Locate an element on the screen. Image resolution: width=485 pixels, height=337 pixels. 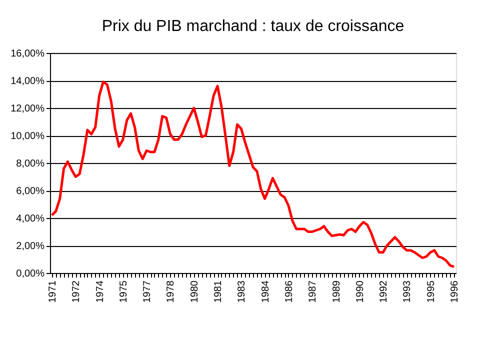
x-tick-label: 1995 is located at coordinates (431, 291).